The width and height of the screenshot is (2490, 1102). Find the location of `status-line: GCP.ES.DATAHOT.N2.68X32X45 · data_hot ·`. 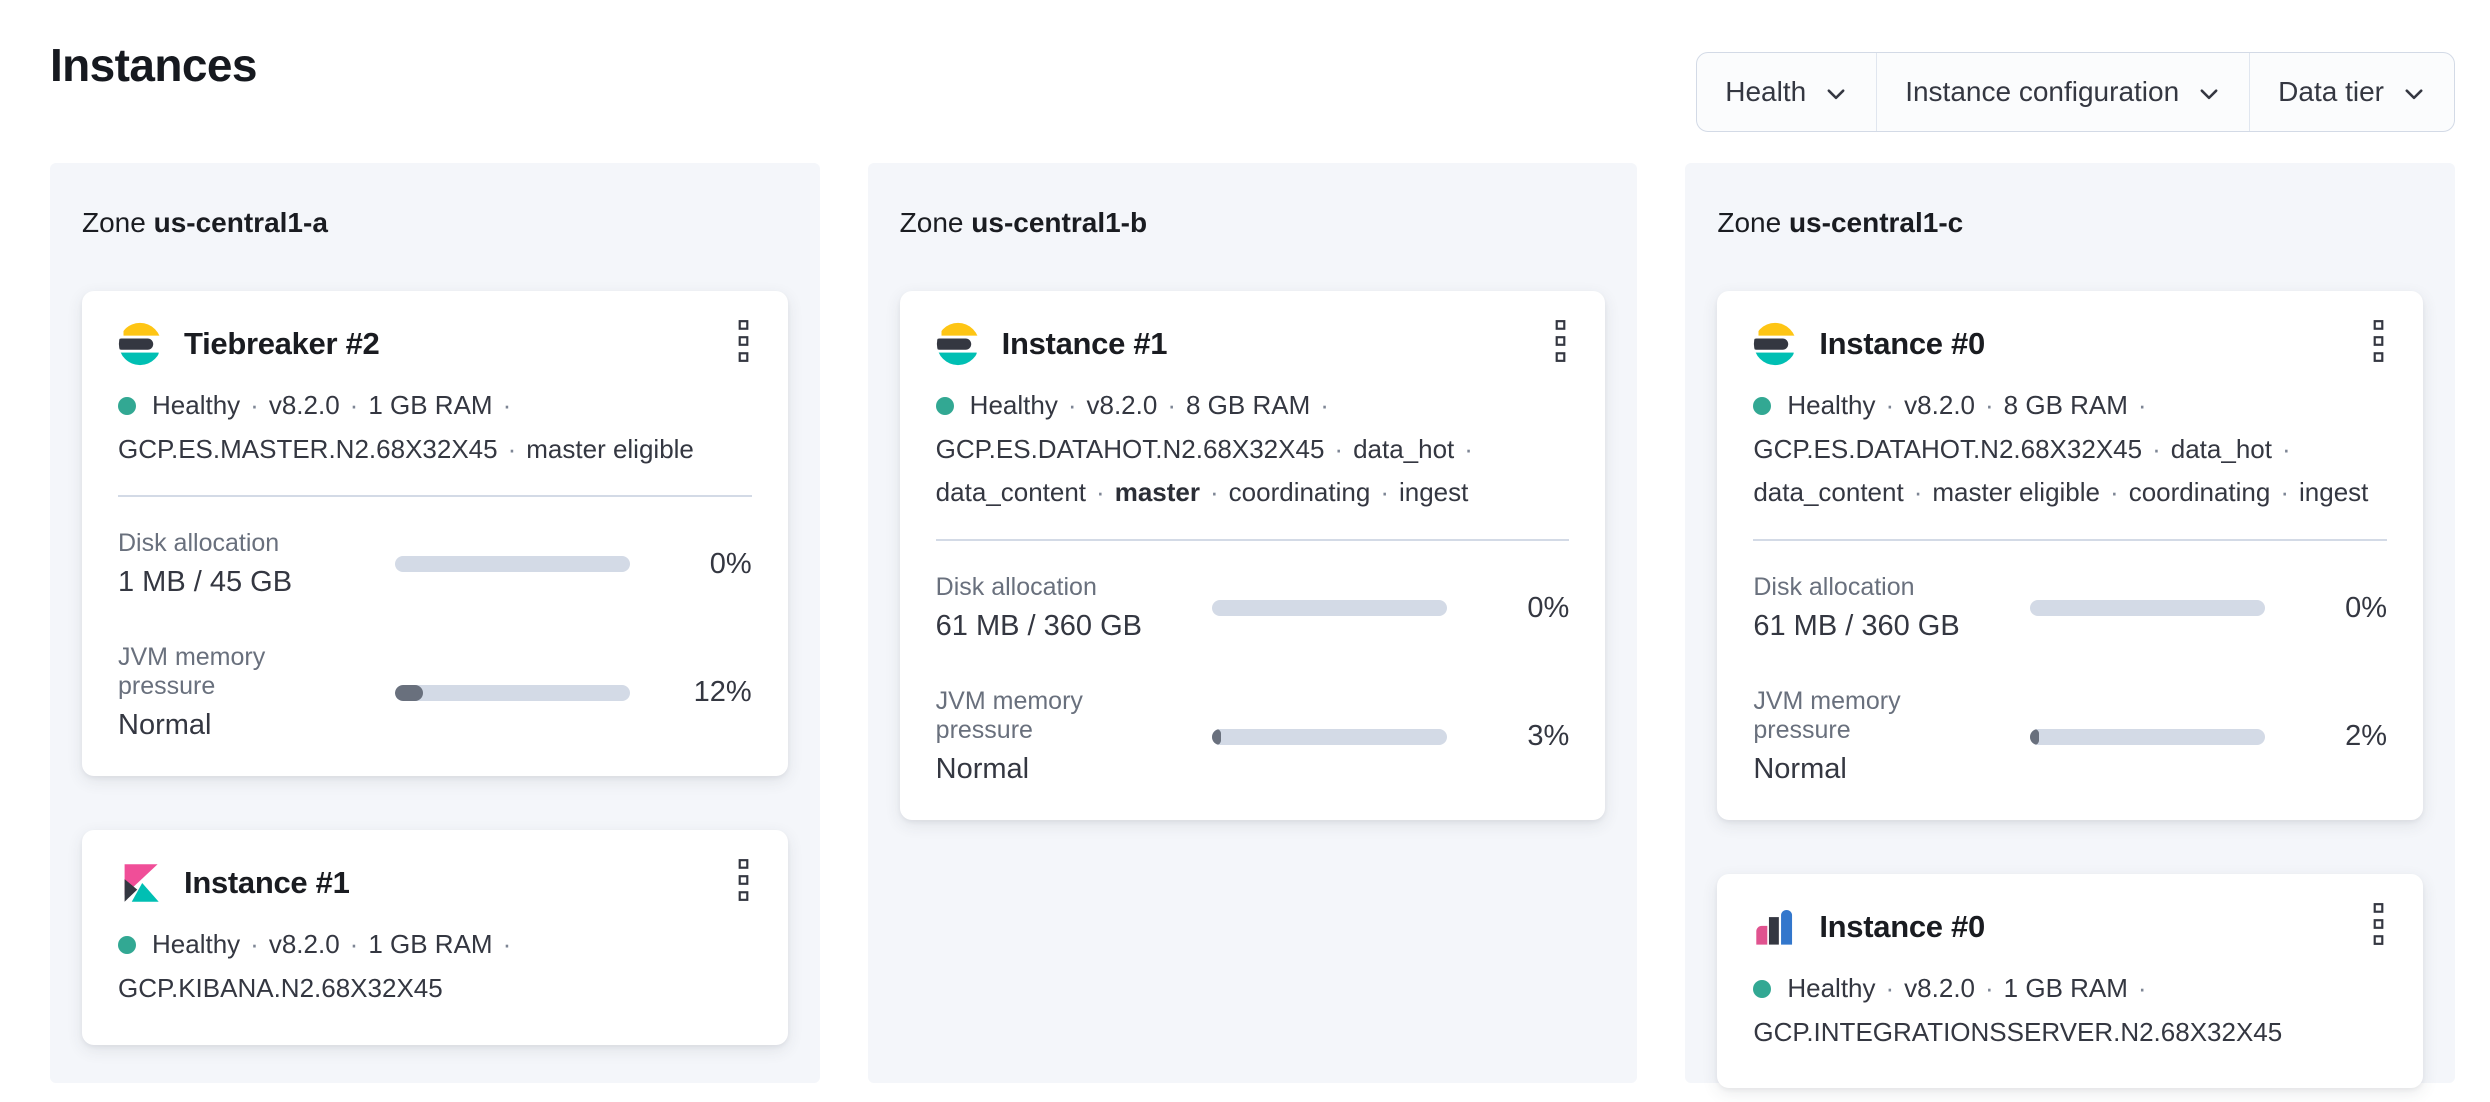

status-line: GCP.ES.DATAHOT.N2.68X32X45 · data_hot · is located at coordinates (1253, 450).